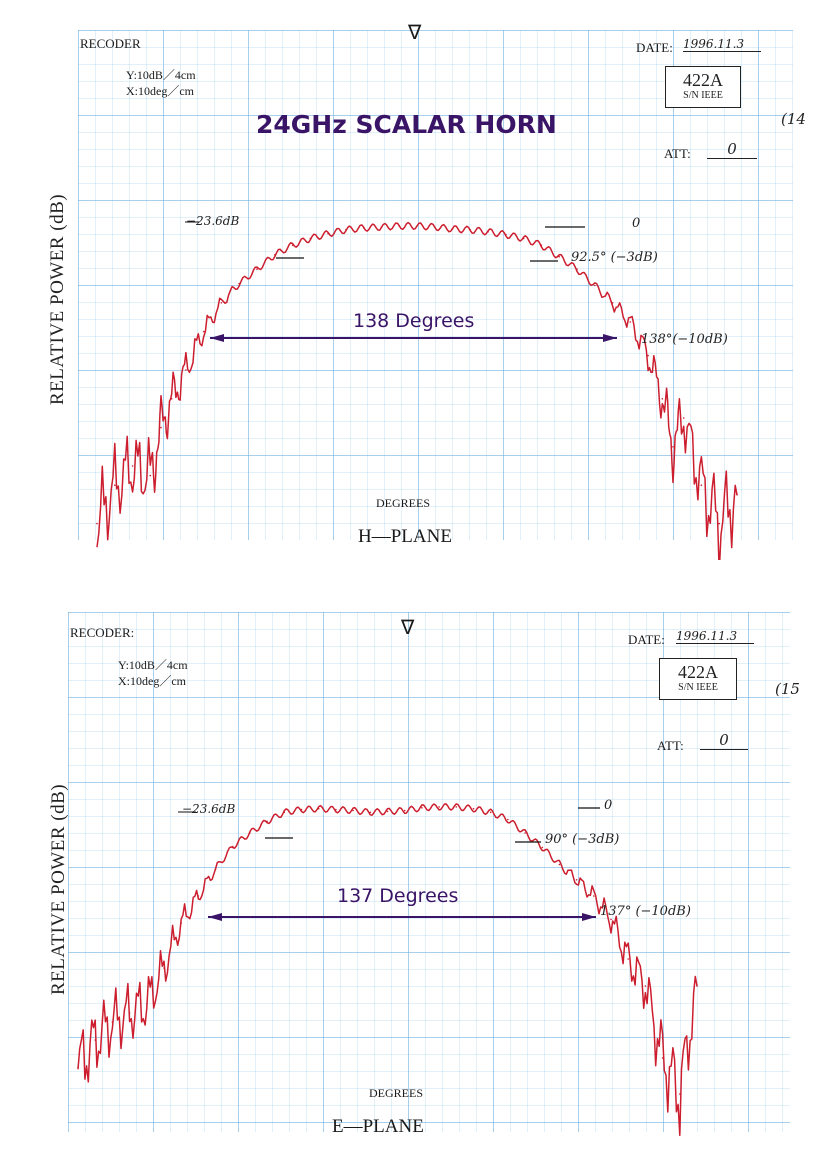 This screenshot has height=1169, width=827. Describe the element at coordinates (209, 809) in the screenshot. I see `ref-level-e: −23.6dB` at that location.